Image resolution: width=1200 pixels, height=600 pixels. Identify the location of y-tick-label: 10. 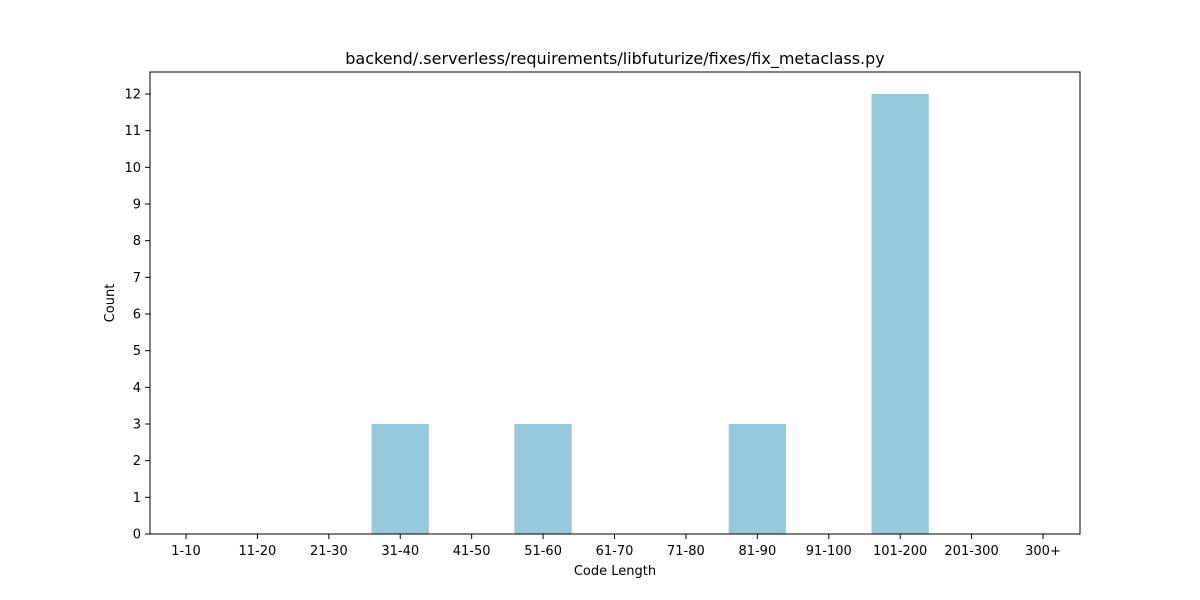
(132, 168).